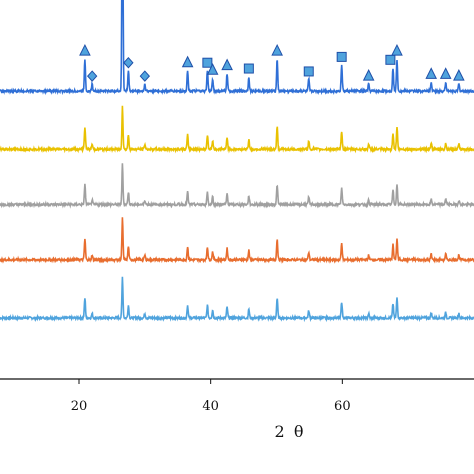 Image resolution: width=474 pixels, height=474 pixels. What do you see at coordinates (210, 406) in the screenshot?
I see `x-tick-label: 40` at bounding box center [210, 406].